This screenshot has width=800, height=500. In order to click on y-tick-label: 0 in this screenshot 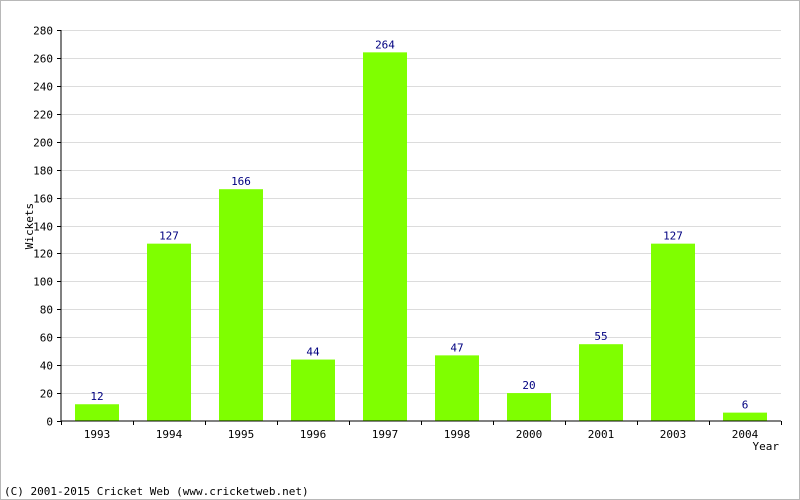, I will do `click(49, 422)`.